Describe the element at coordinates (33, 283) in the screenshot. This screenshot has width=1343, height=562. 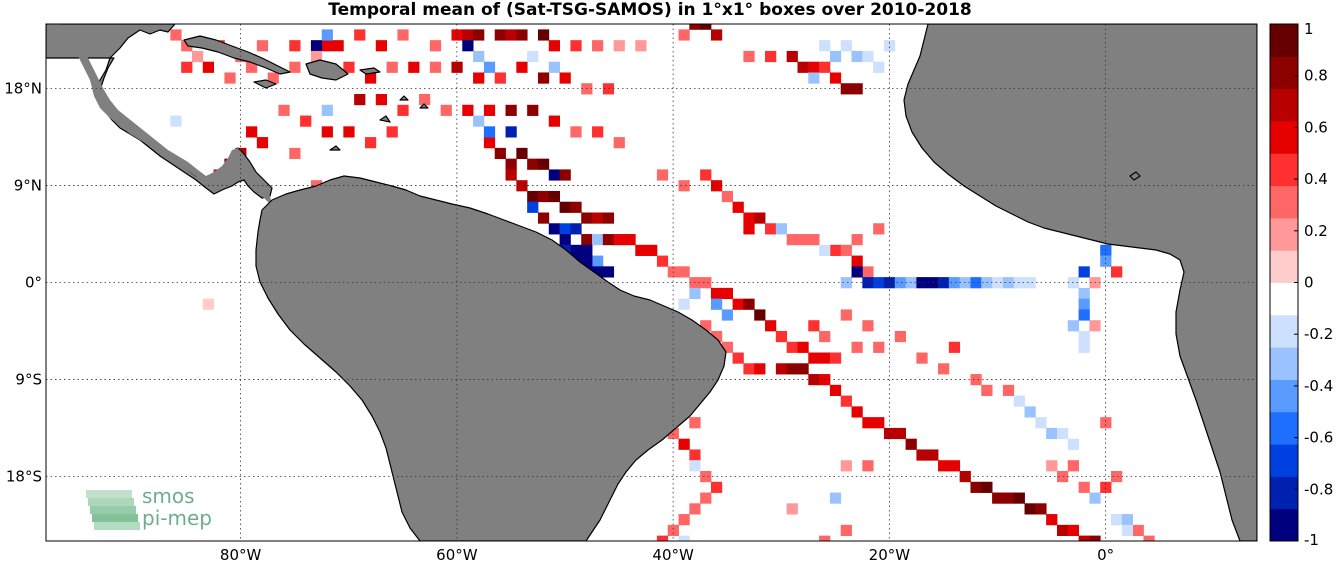
I see `latitude-label: 0°` at that location.